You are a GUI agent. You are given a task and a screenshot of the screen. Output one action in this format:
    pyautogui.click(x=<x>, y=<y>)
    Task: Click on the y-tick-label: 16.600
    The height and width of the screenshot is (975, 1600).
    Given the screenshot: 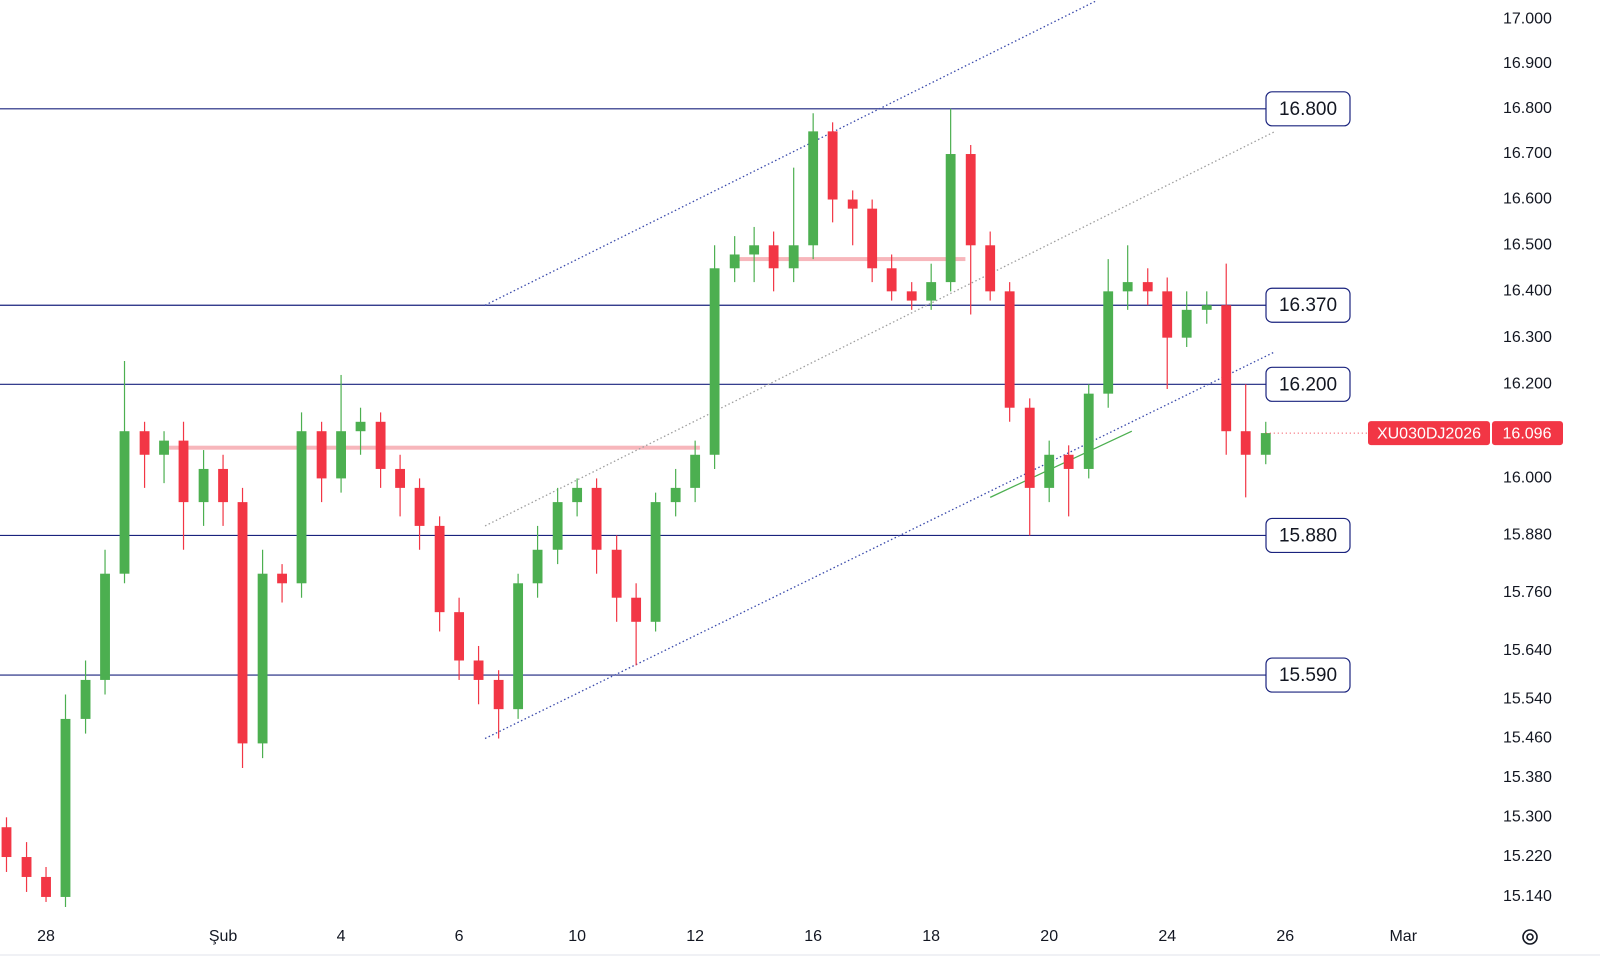 What is the action you would take?
    pyautogui.click(x=1527, y=199)
    